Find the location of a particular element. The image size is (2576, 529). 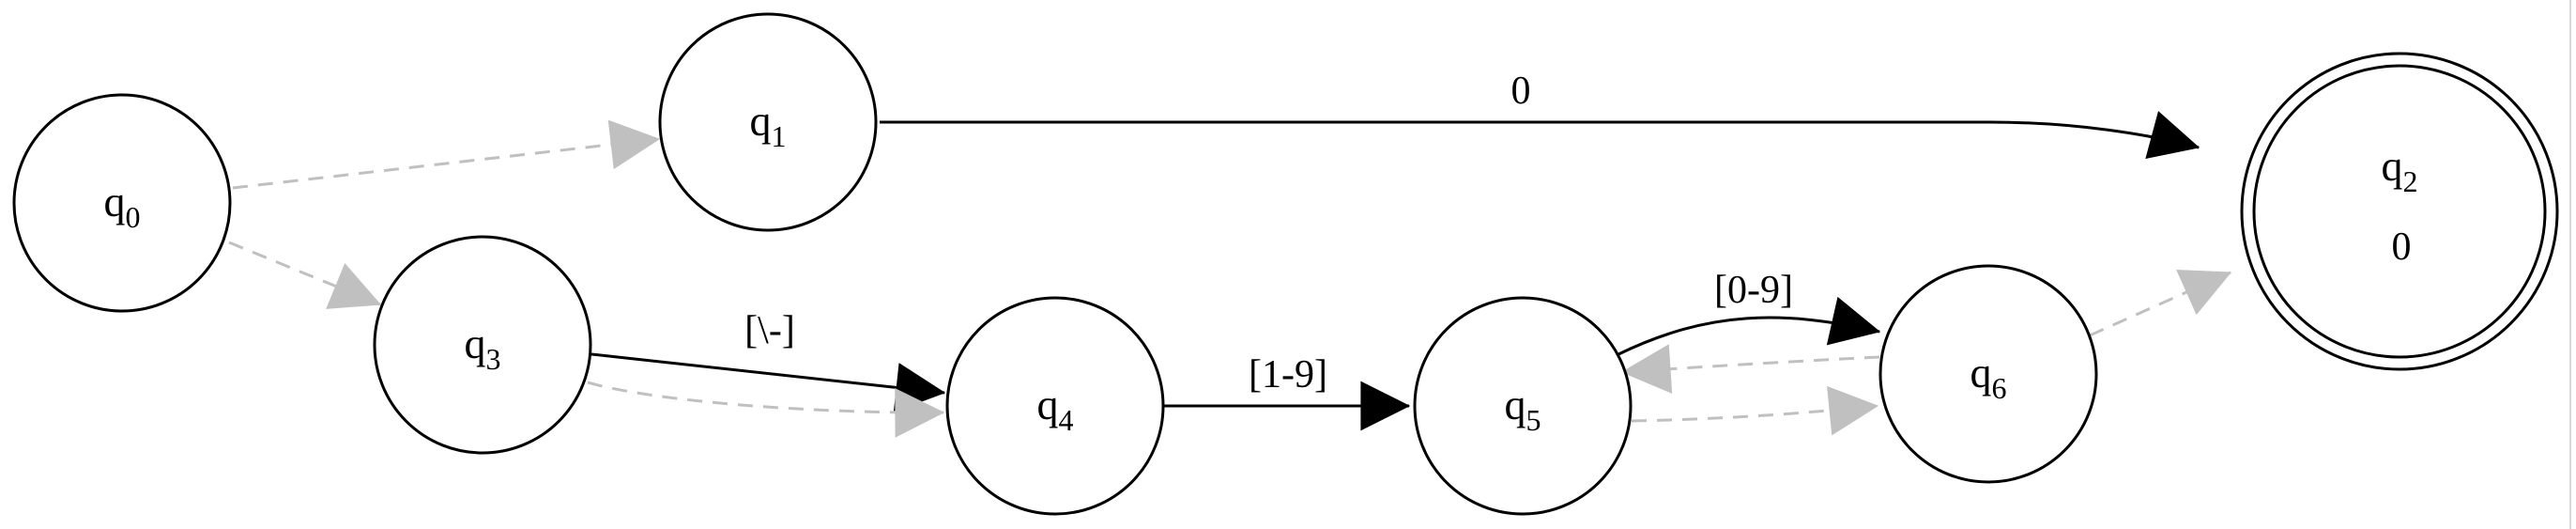

state-q6: q6 is located at coordinates (1988, 374).